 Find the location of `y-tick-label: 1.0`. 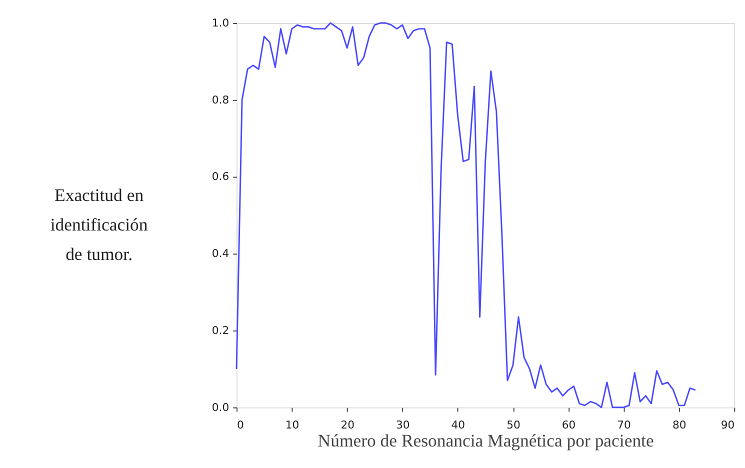

y-tick-label: 1.0 is located at coordinates (221, 23).